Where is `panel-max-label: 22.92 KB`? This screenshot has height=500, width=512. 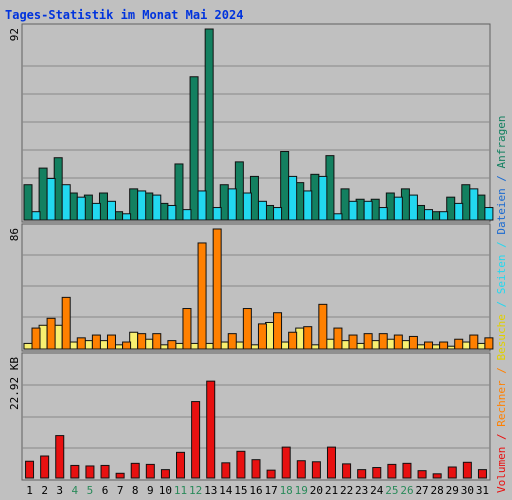 panel-max-label: 22.92 KB is located at coordinates (14, 383).